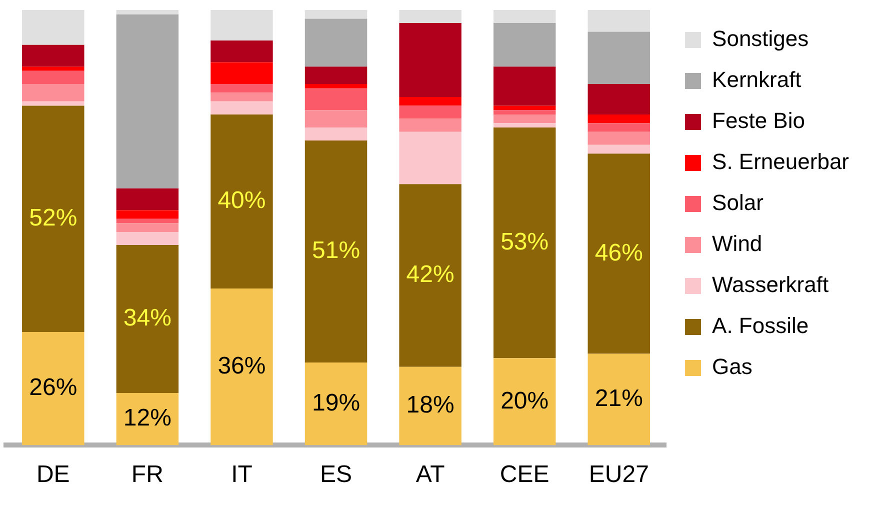 The image size is (869, 510). I want to click on data-label: 40%, so click(242, 200).